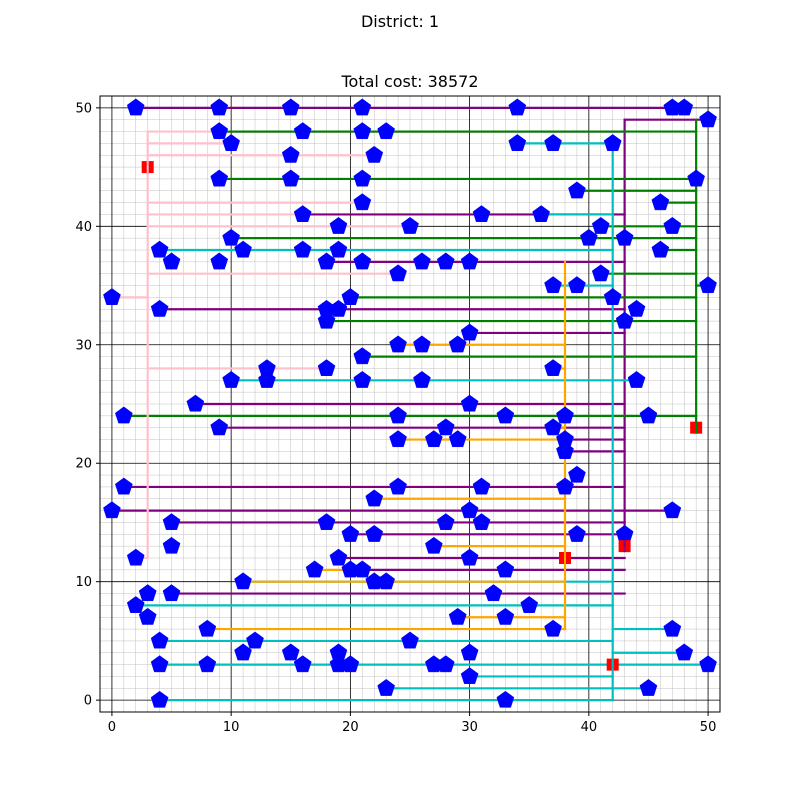 This screenshot has width=800, height=800. I want to click on y-tick-label: 20, so click(83, 464).